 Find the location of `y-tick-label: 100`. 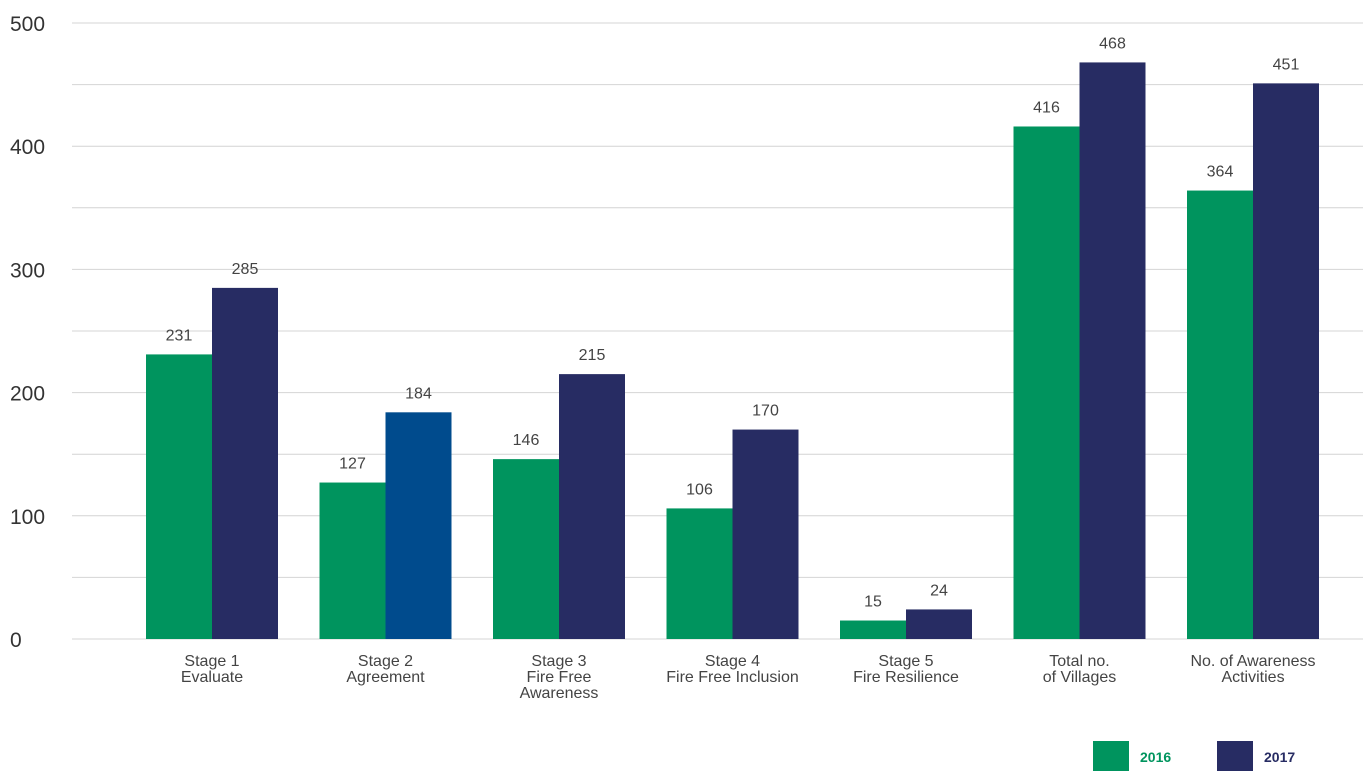

y-tick-label: 100 is located at coordinates (27, 517).